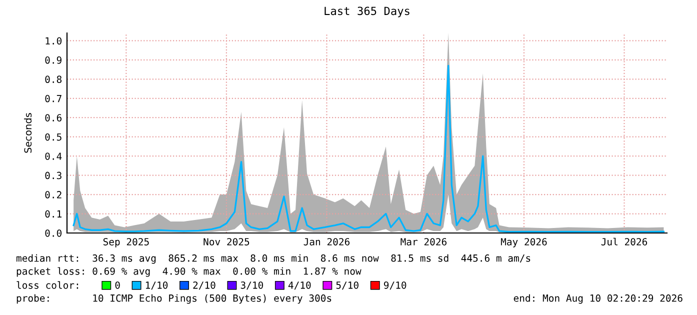  I want to click on legend-label: 3/10, so click(252, 285).